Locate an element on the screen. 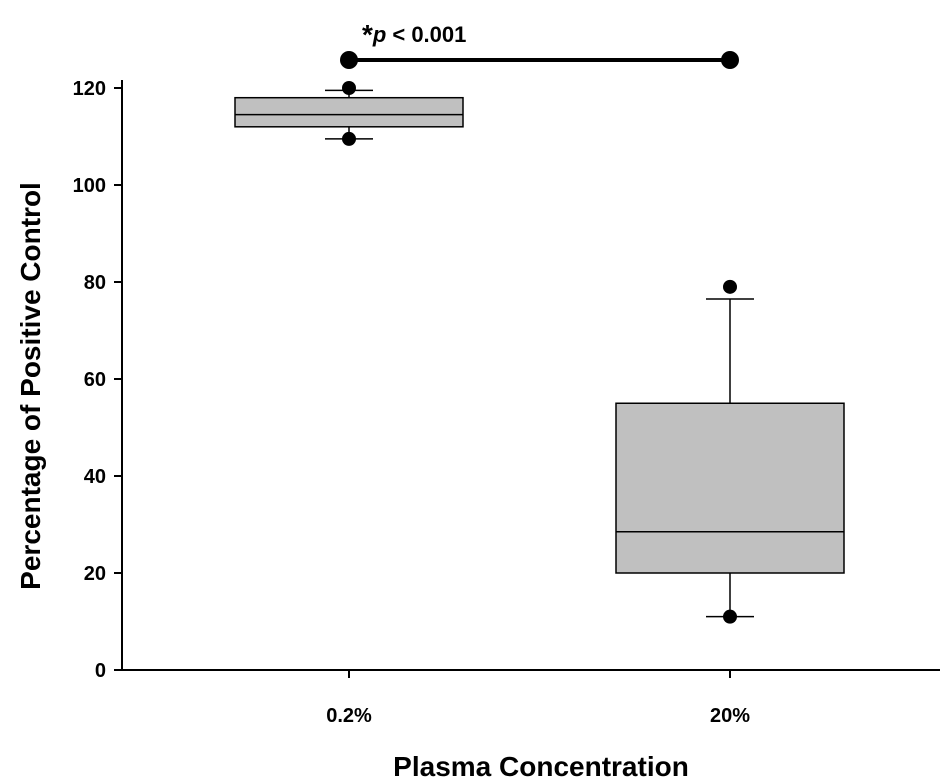  y-tick-label: 40 is located at coordinates (95, 477).